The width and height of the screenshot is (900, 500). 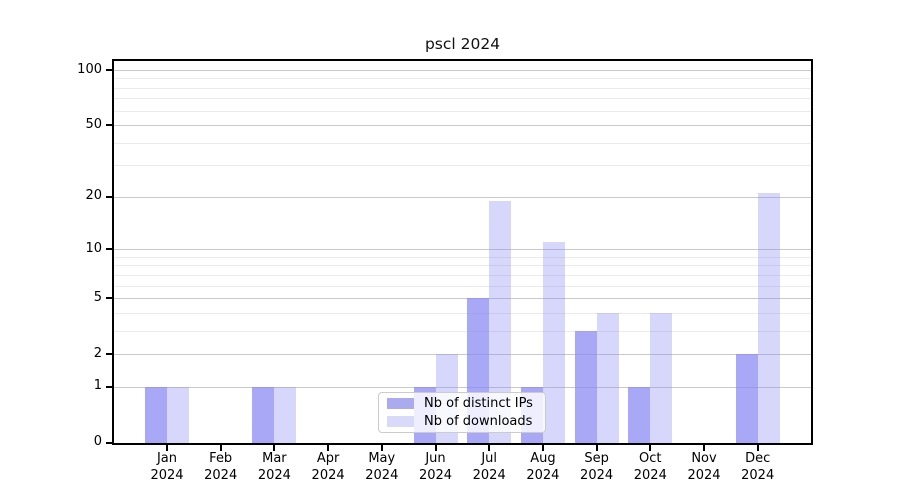 What do you see at coordinates (704, 467) in the screenshot?
I see `x-tick-label: Nov 2024` at bounding box center [704, 467].